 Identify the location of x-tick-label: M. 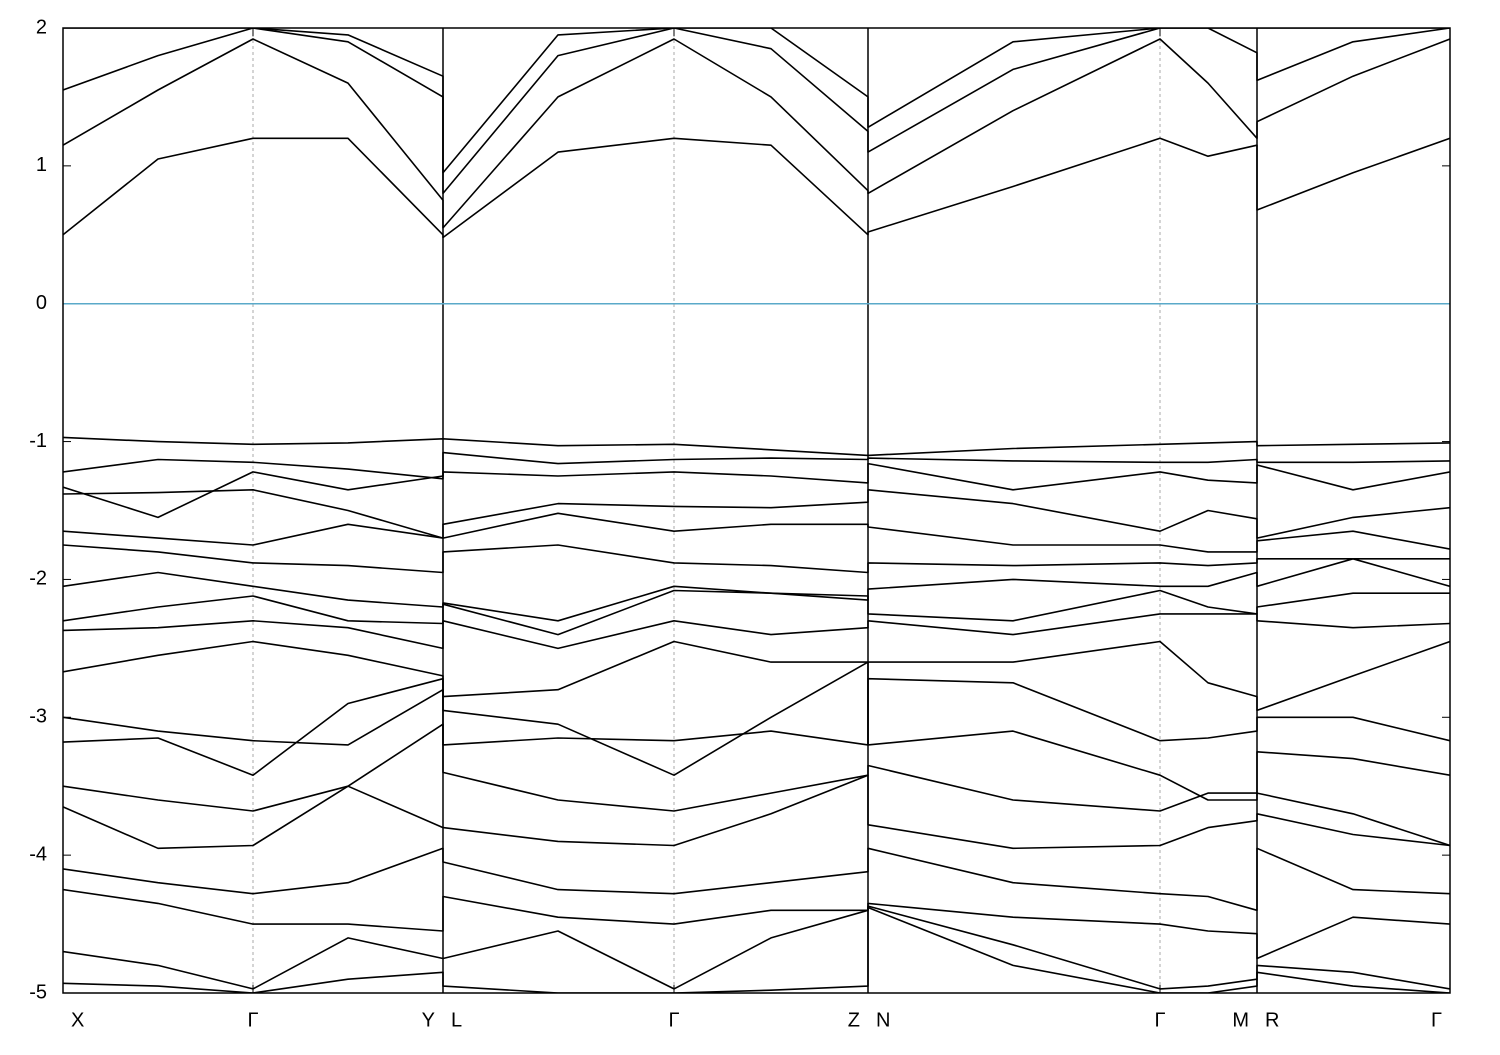
(1240, 1020).